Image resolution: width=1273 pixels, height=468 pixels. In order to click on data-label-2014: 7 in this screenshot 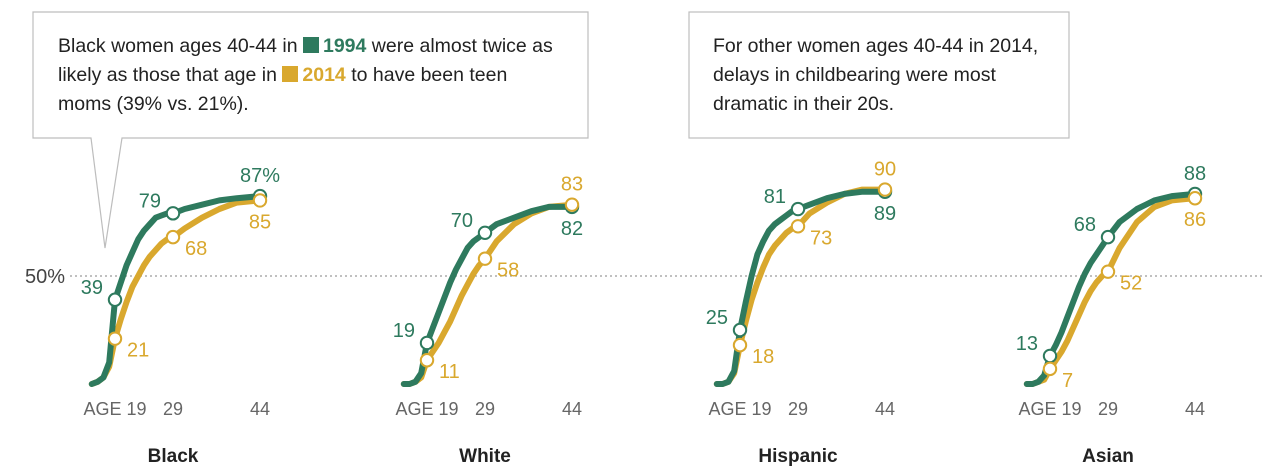, I will do `click(1067, 381)`.